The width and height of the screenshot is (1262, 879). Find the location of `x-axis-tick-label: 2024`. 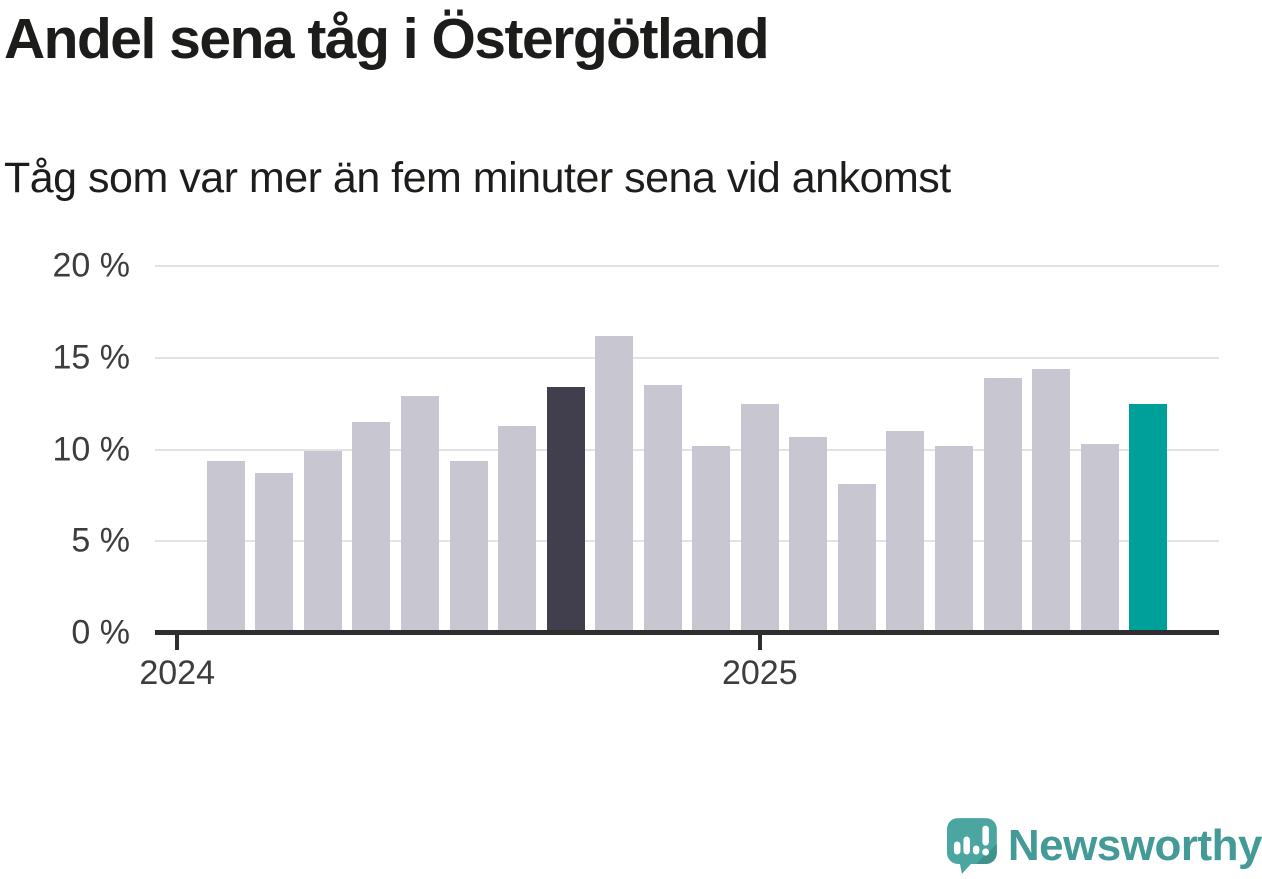

x-axis-tick-label: 2024 is located at coordinates (177, 673).